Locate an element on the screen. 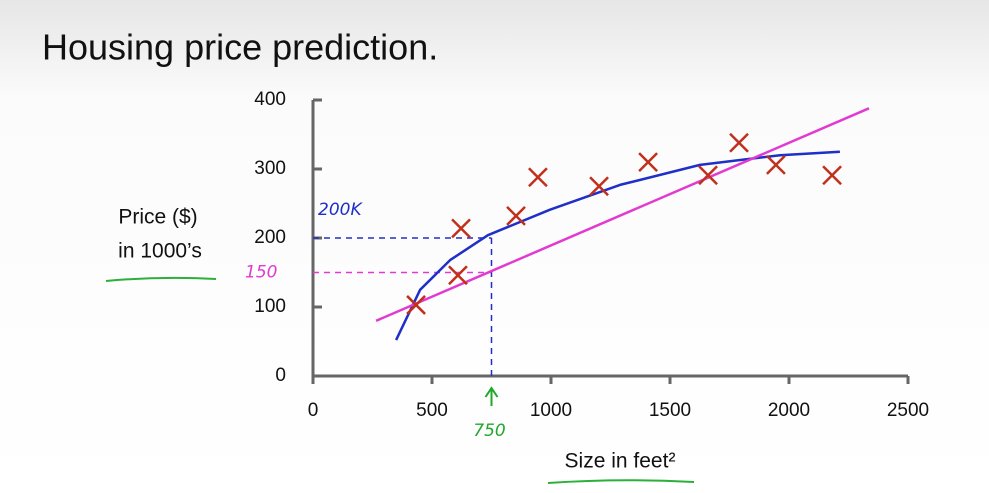  x-tick-label: 2000 is located at coordinates (789, 410).